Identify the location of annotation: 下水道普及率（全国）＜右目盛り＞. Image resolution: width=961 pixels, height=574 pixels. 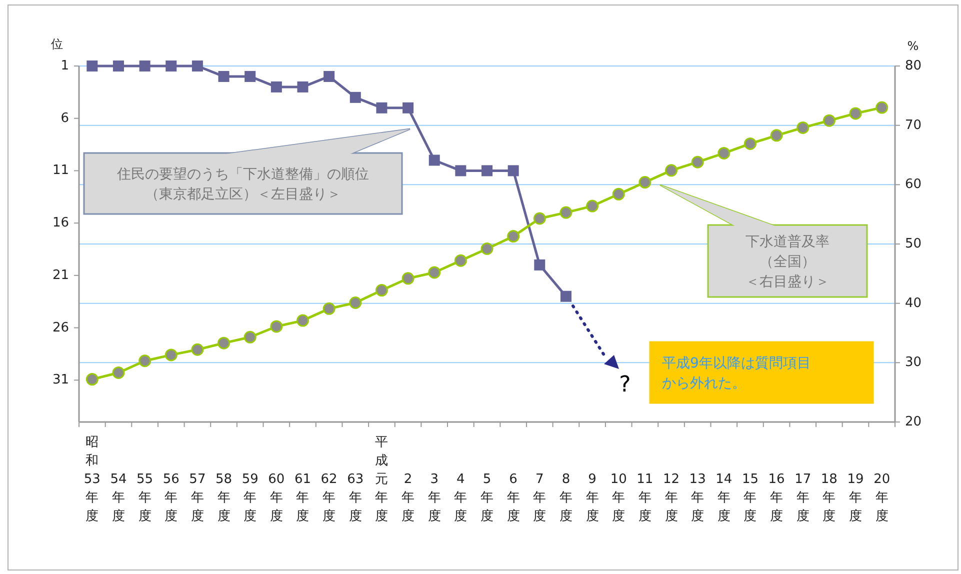
(788, 261).